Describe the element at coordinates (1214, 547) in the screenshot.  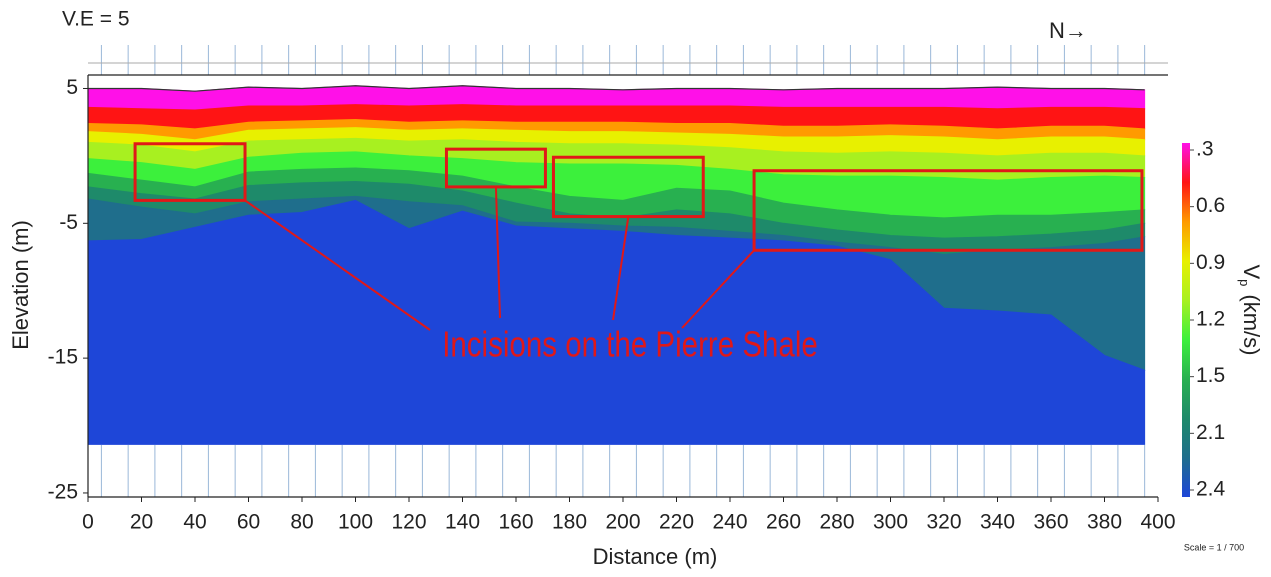
I see `scale-label: Scale = 1 / 700` at that location.